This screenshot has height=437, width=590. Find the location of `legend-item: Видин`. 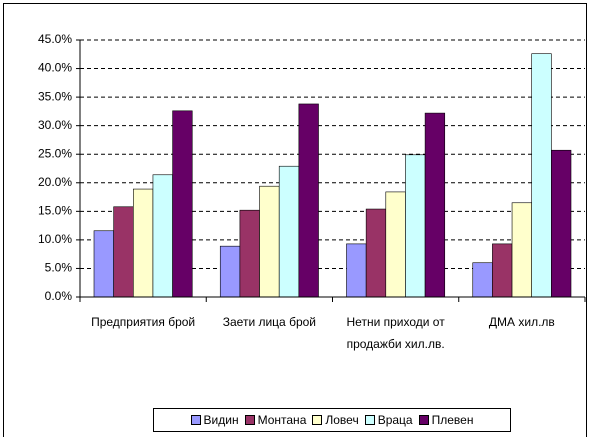

legend-item: Видин is located at coordinates (214, 420).